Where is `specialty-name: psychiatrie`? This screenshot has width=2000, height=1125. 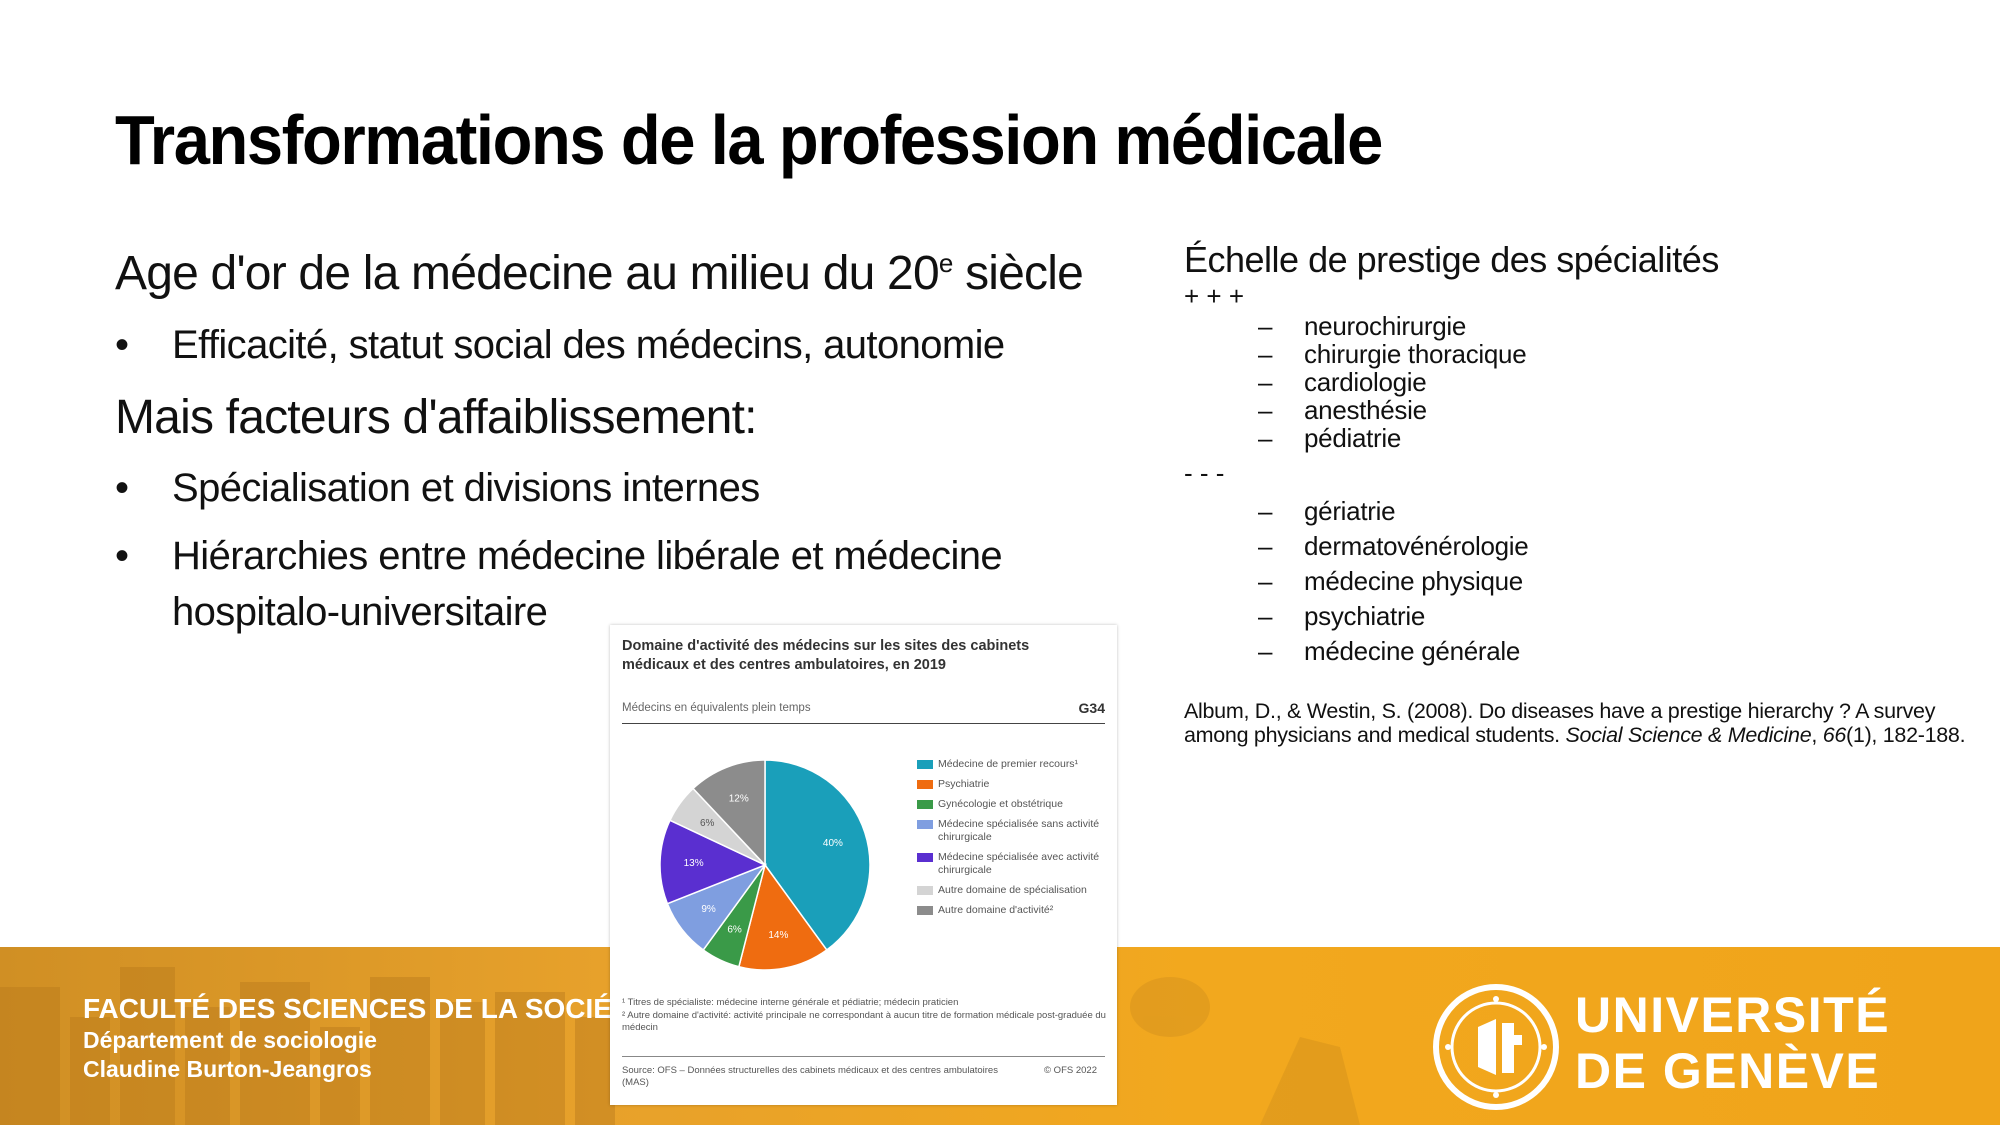
specialty-name: psychiatrie is located at coordinates (1364, 615).